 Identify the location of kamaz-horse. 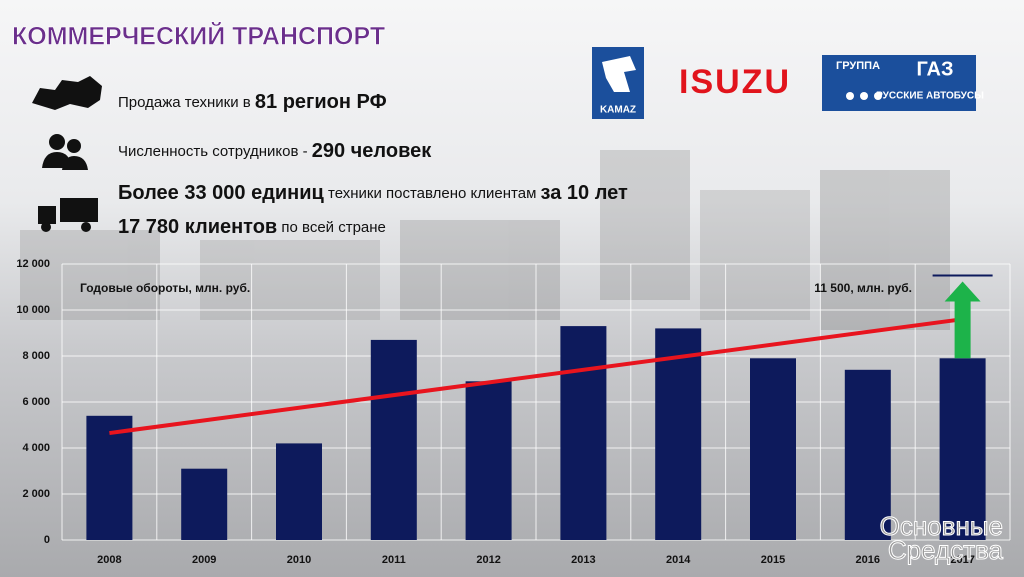
(619, 74).